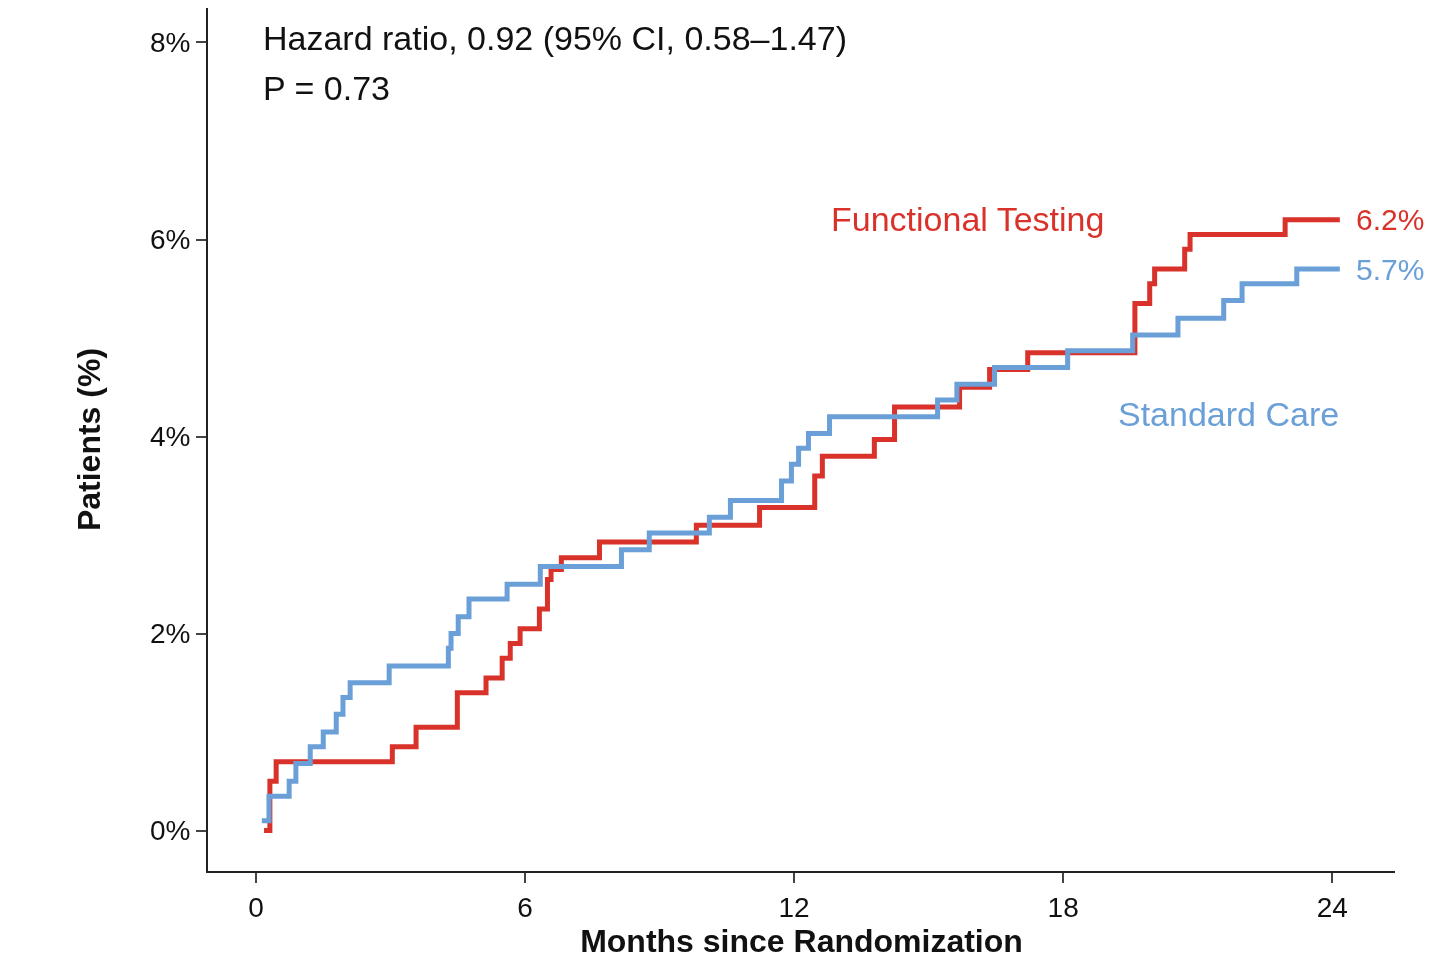  Describe the element at coordinates (1390, 269) in the screenshot. I see `annotation: 5.7%` at that location.